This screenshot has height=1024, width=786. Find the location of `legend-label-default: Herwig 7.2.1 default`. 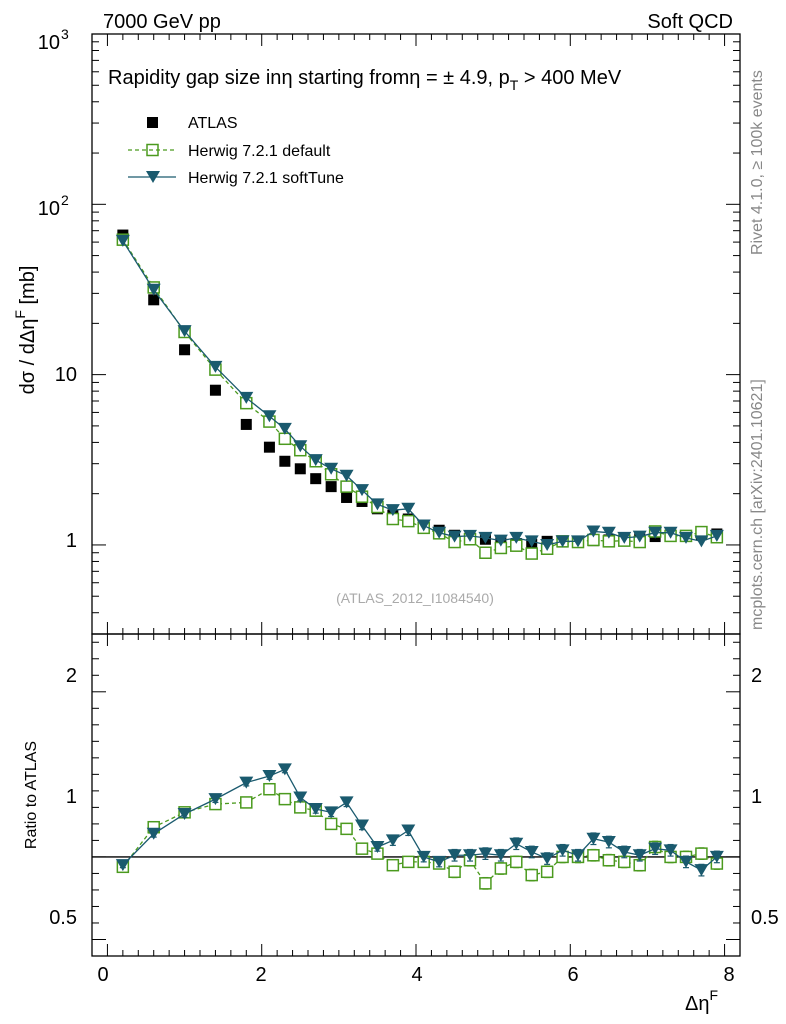

legend-label-default: Herwig 7.2.1 default is located at coordinates (259, 151).